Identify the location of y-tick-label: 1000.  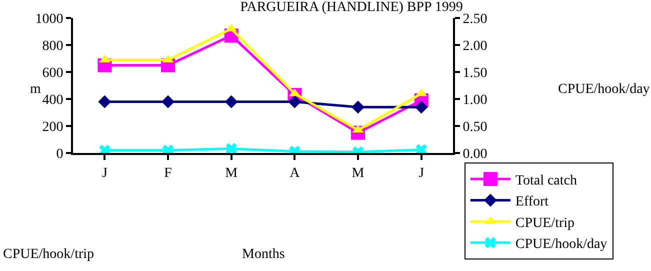
(49, 19).